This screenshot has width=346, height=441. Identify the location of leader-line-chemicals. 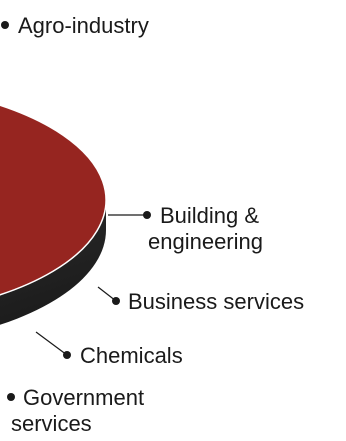
(51, 343).